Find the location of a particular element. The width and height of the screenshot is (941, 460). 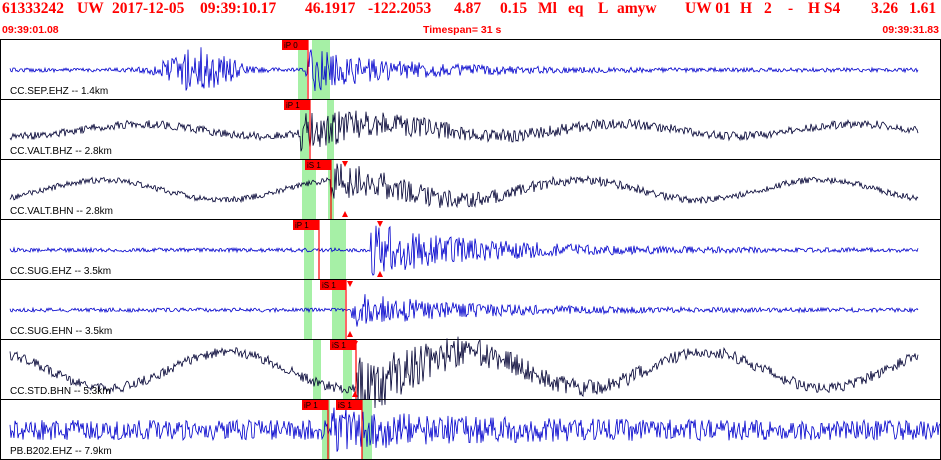

event-author: amyw is located at coordinates (637, 8).